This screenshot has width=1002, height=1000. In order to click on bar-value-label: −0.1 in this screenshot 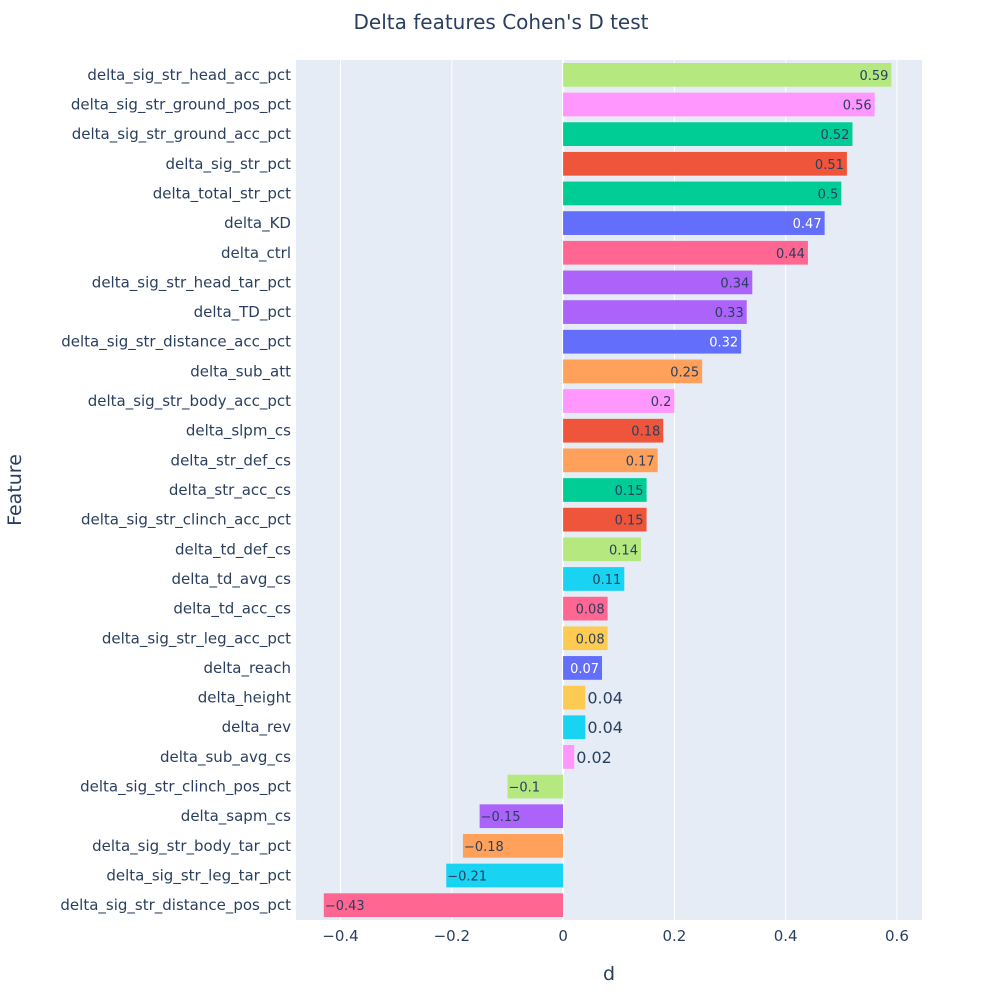, I will do `click(524, 788)`.